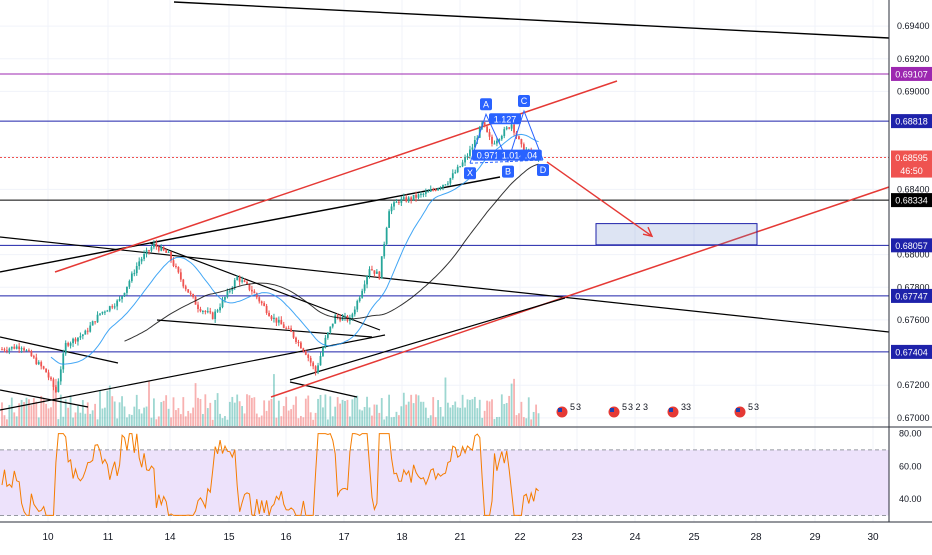 This screenshot has width=932, height=555. What do you see at coordinates (678, 410) in the screenshot?
I see `event-marker: 33` at bounding box center [678, 410].